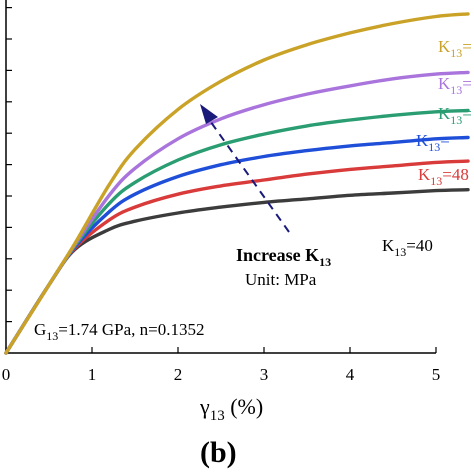 This screenshot has height=474, width=474. Describe the element at coordinates (350, 374) in the screenshot. I see `x-tick-label: 4` at that location.